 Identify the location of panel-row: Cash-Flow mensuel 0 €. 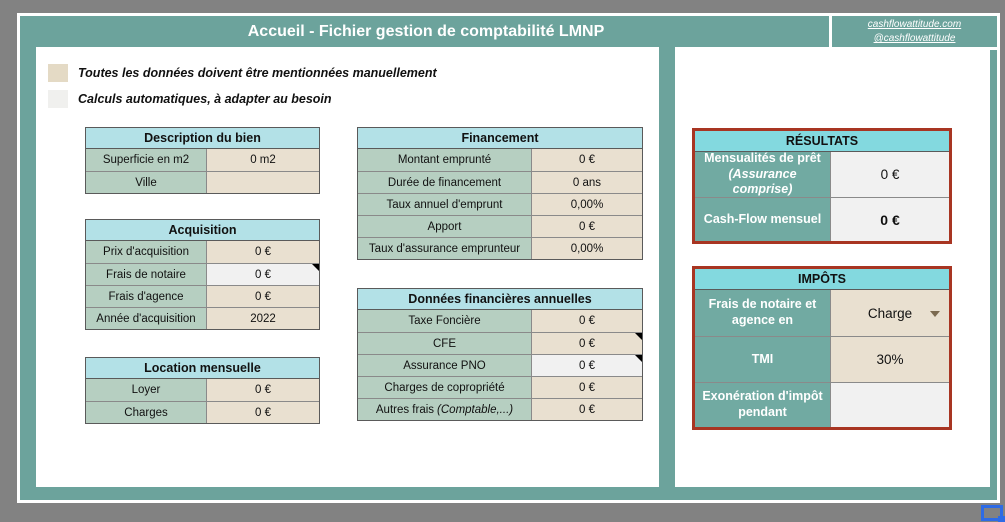
(822, 219).